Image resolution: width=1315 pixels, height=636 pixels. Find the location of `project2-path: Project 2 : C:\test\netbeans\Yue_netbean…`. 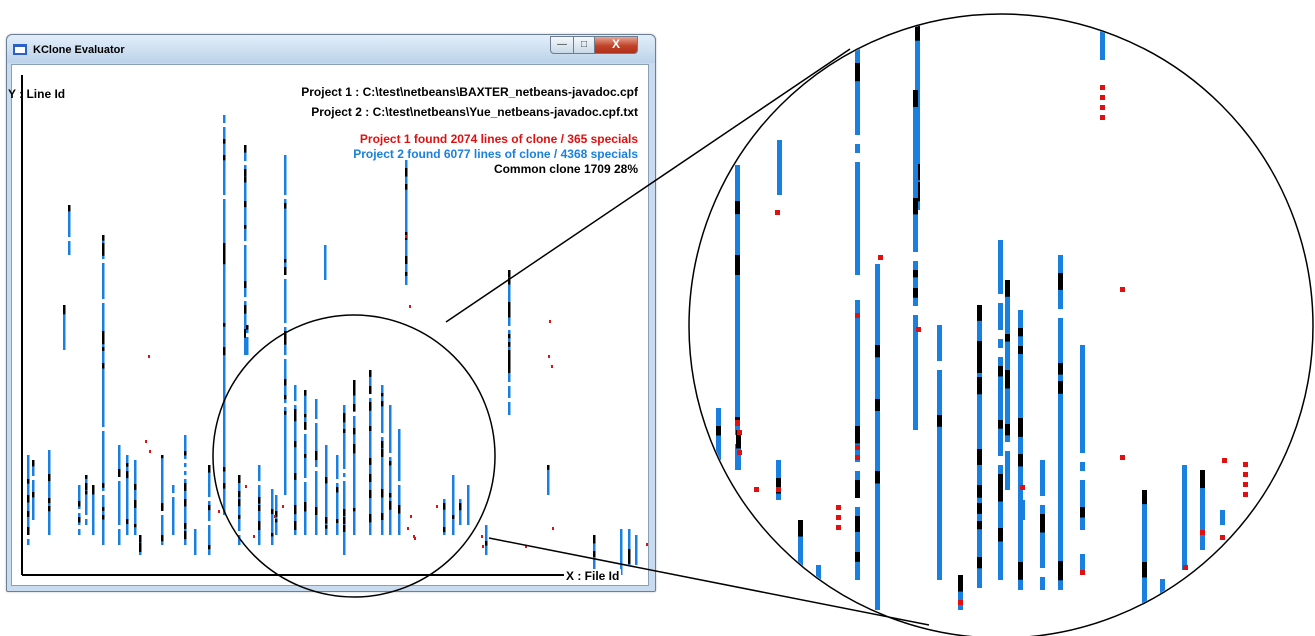

project2-path: Project 2 : C:\test\netbeans\Yue_netbean… is located at coordinates (474, 112).